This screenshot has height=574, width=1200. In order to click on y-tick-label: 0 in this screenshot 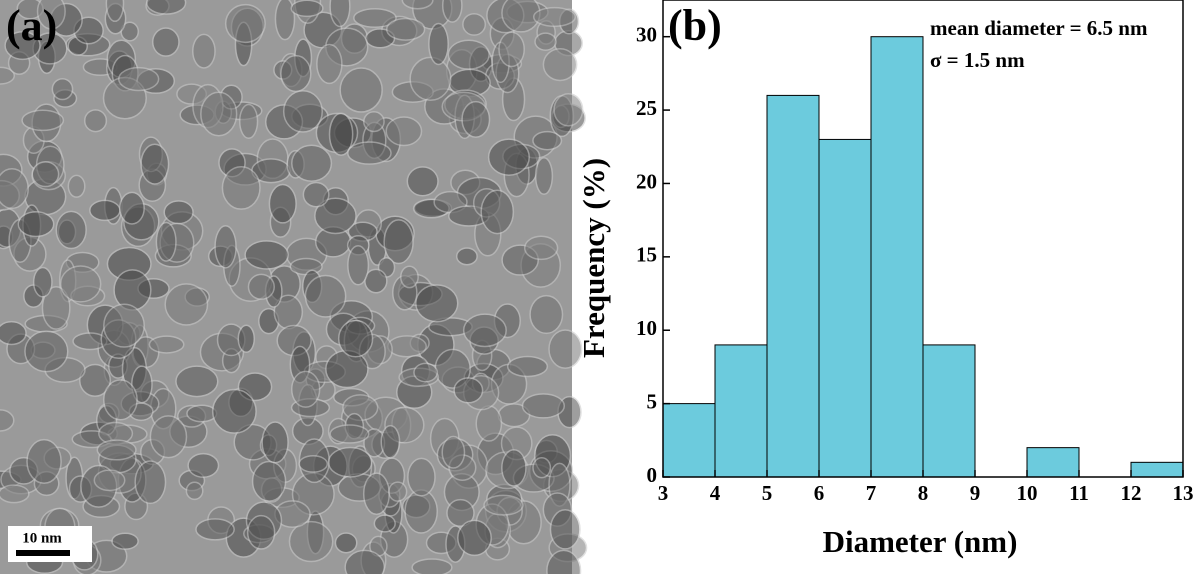, I will do `click(652, 475)`.